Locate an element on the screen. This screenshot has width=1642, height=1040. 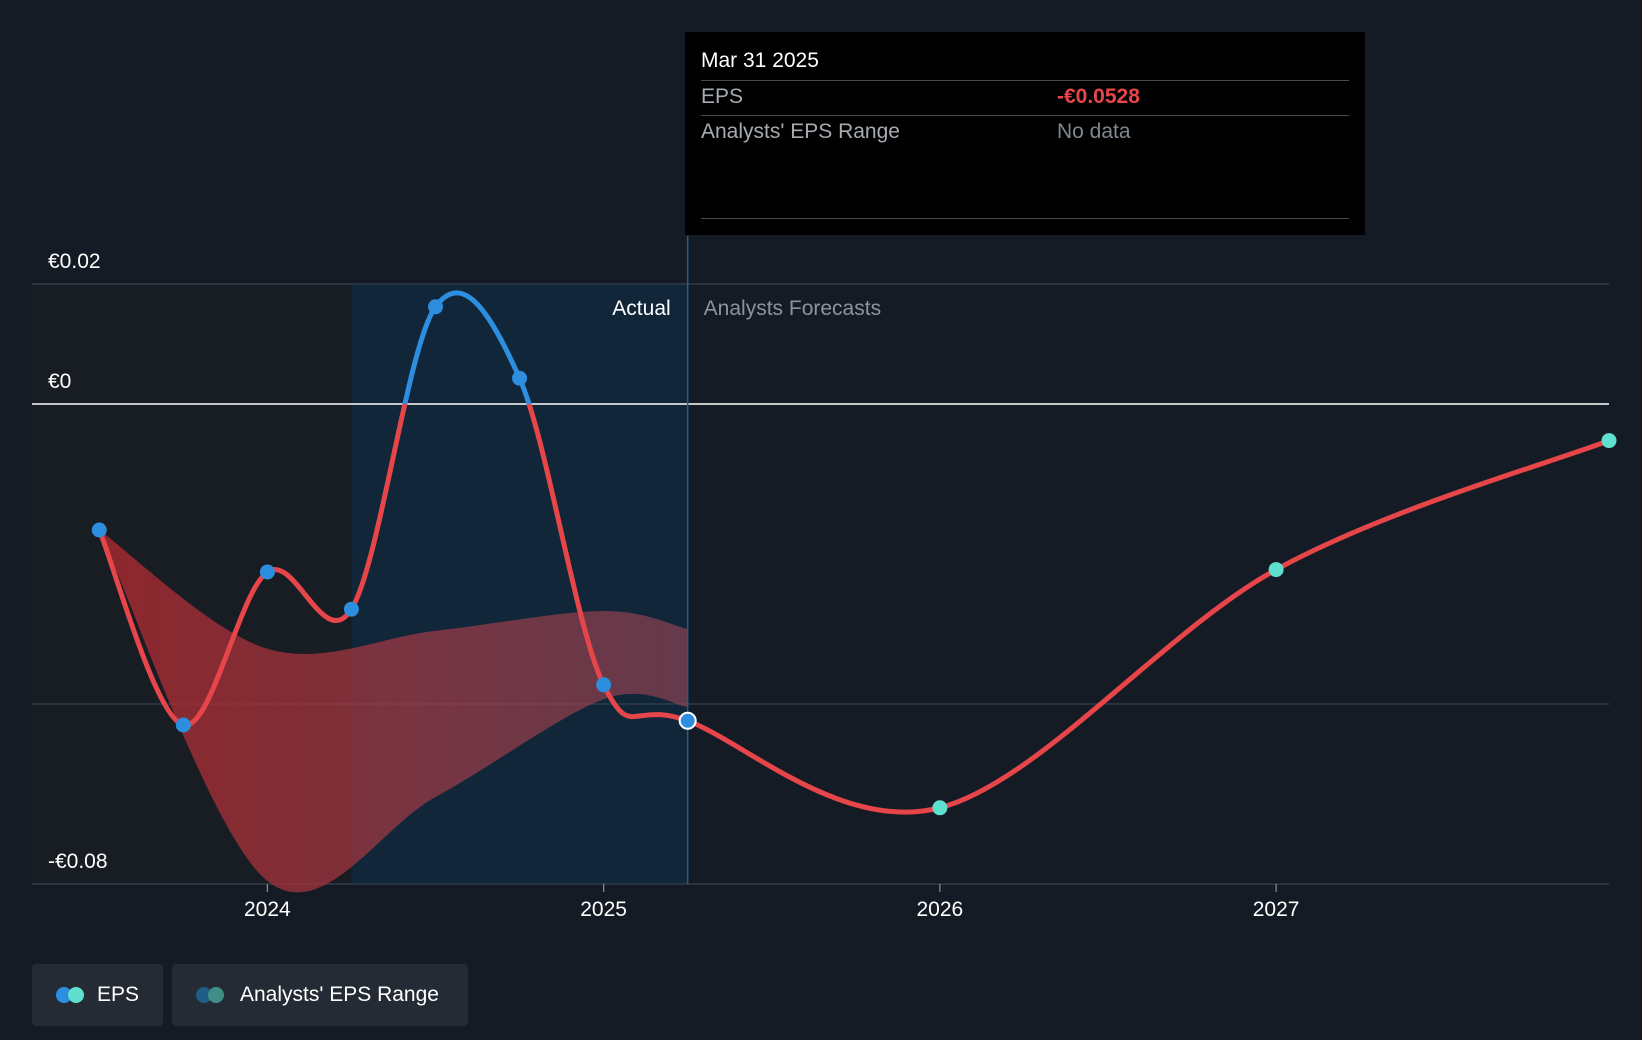
tooltip-eps-label: EPS is located at coordinates (722, 96).